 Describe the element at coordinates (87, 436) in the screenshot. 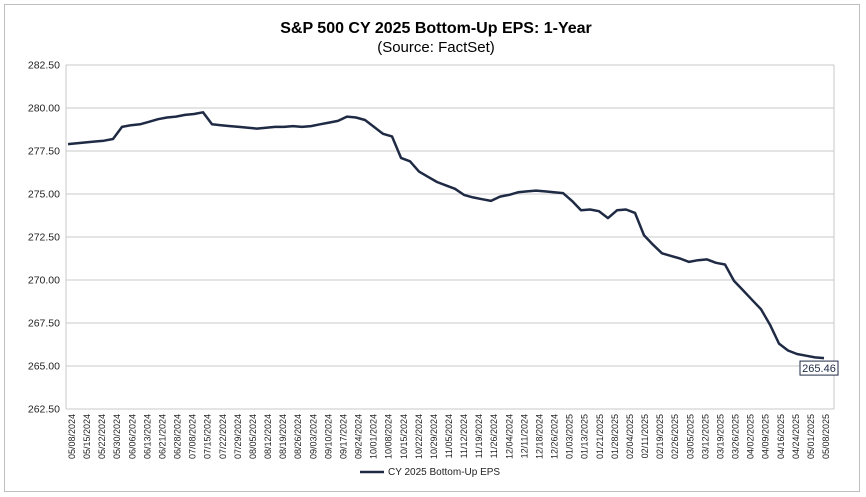

I see `x-tick-label: 05/15/2024` at that location.